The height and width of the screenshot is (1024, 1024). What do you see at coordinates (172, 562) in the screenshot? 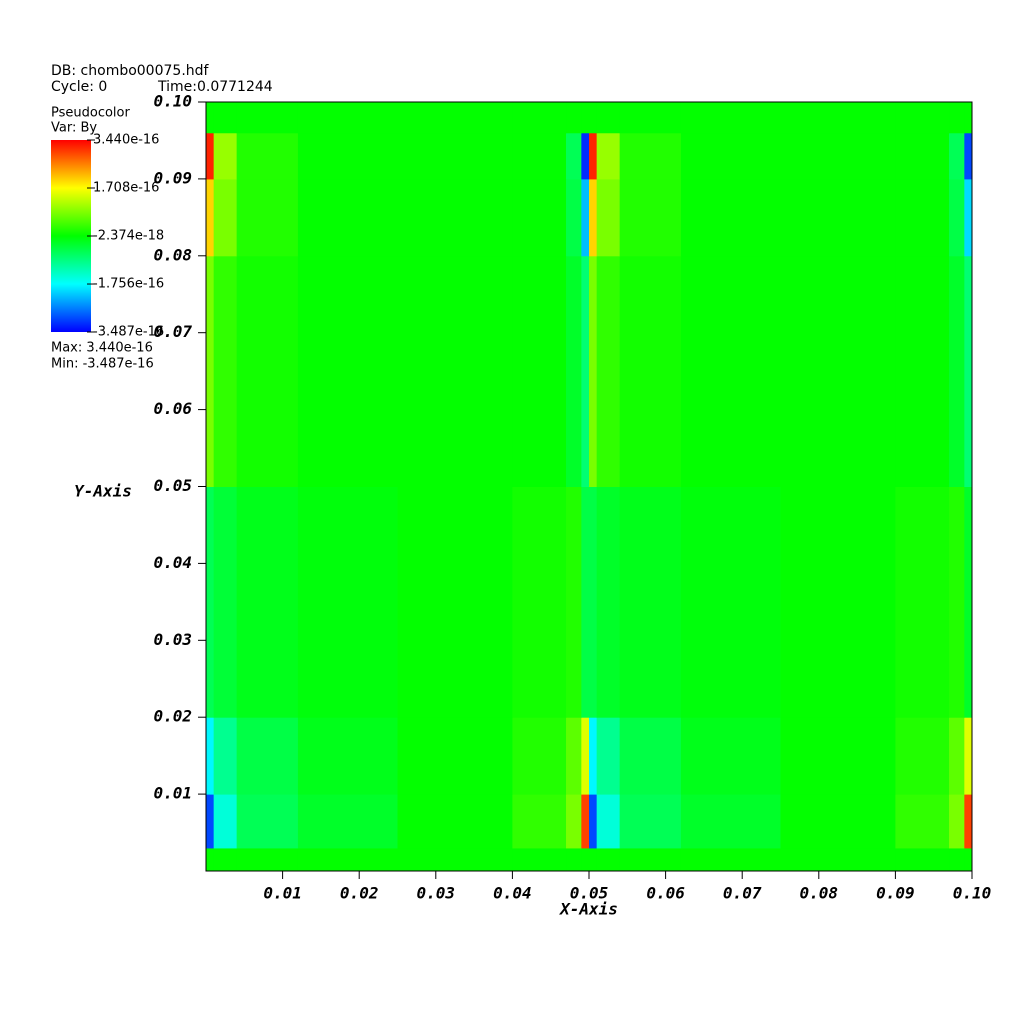
I see `y-tick-label: 0.04` at bounding box center [172, 562].